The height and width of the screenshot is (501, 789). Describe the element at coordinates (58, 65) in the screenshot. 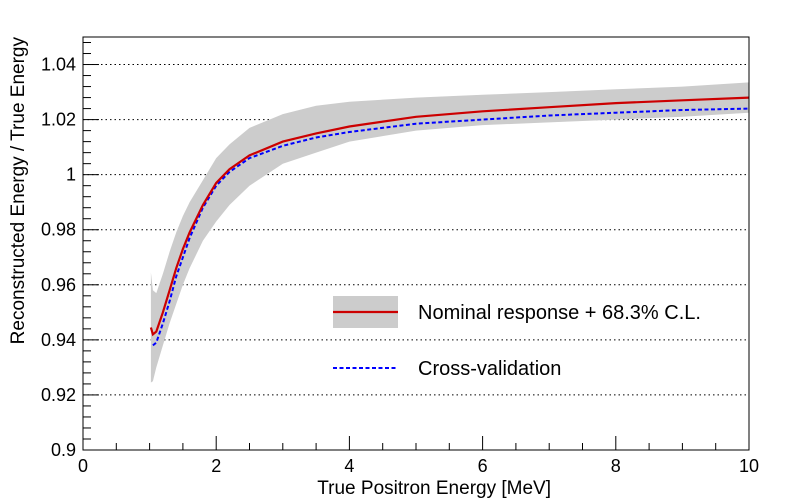

I see `y-tick-label: 1.04` at that location.